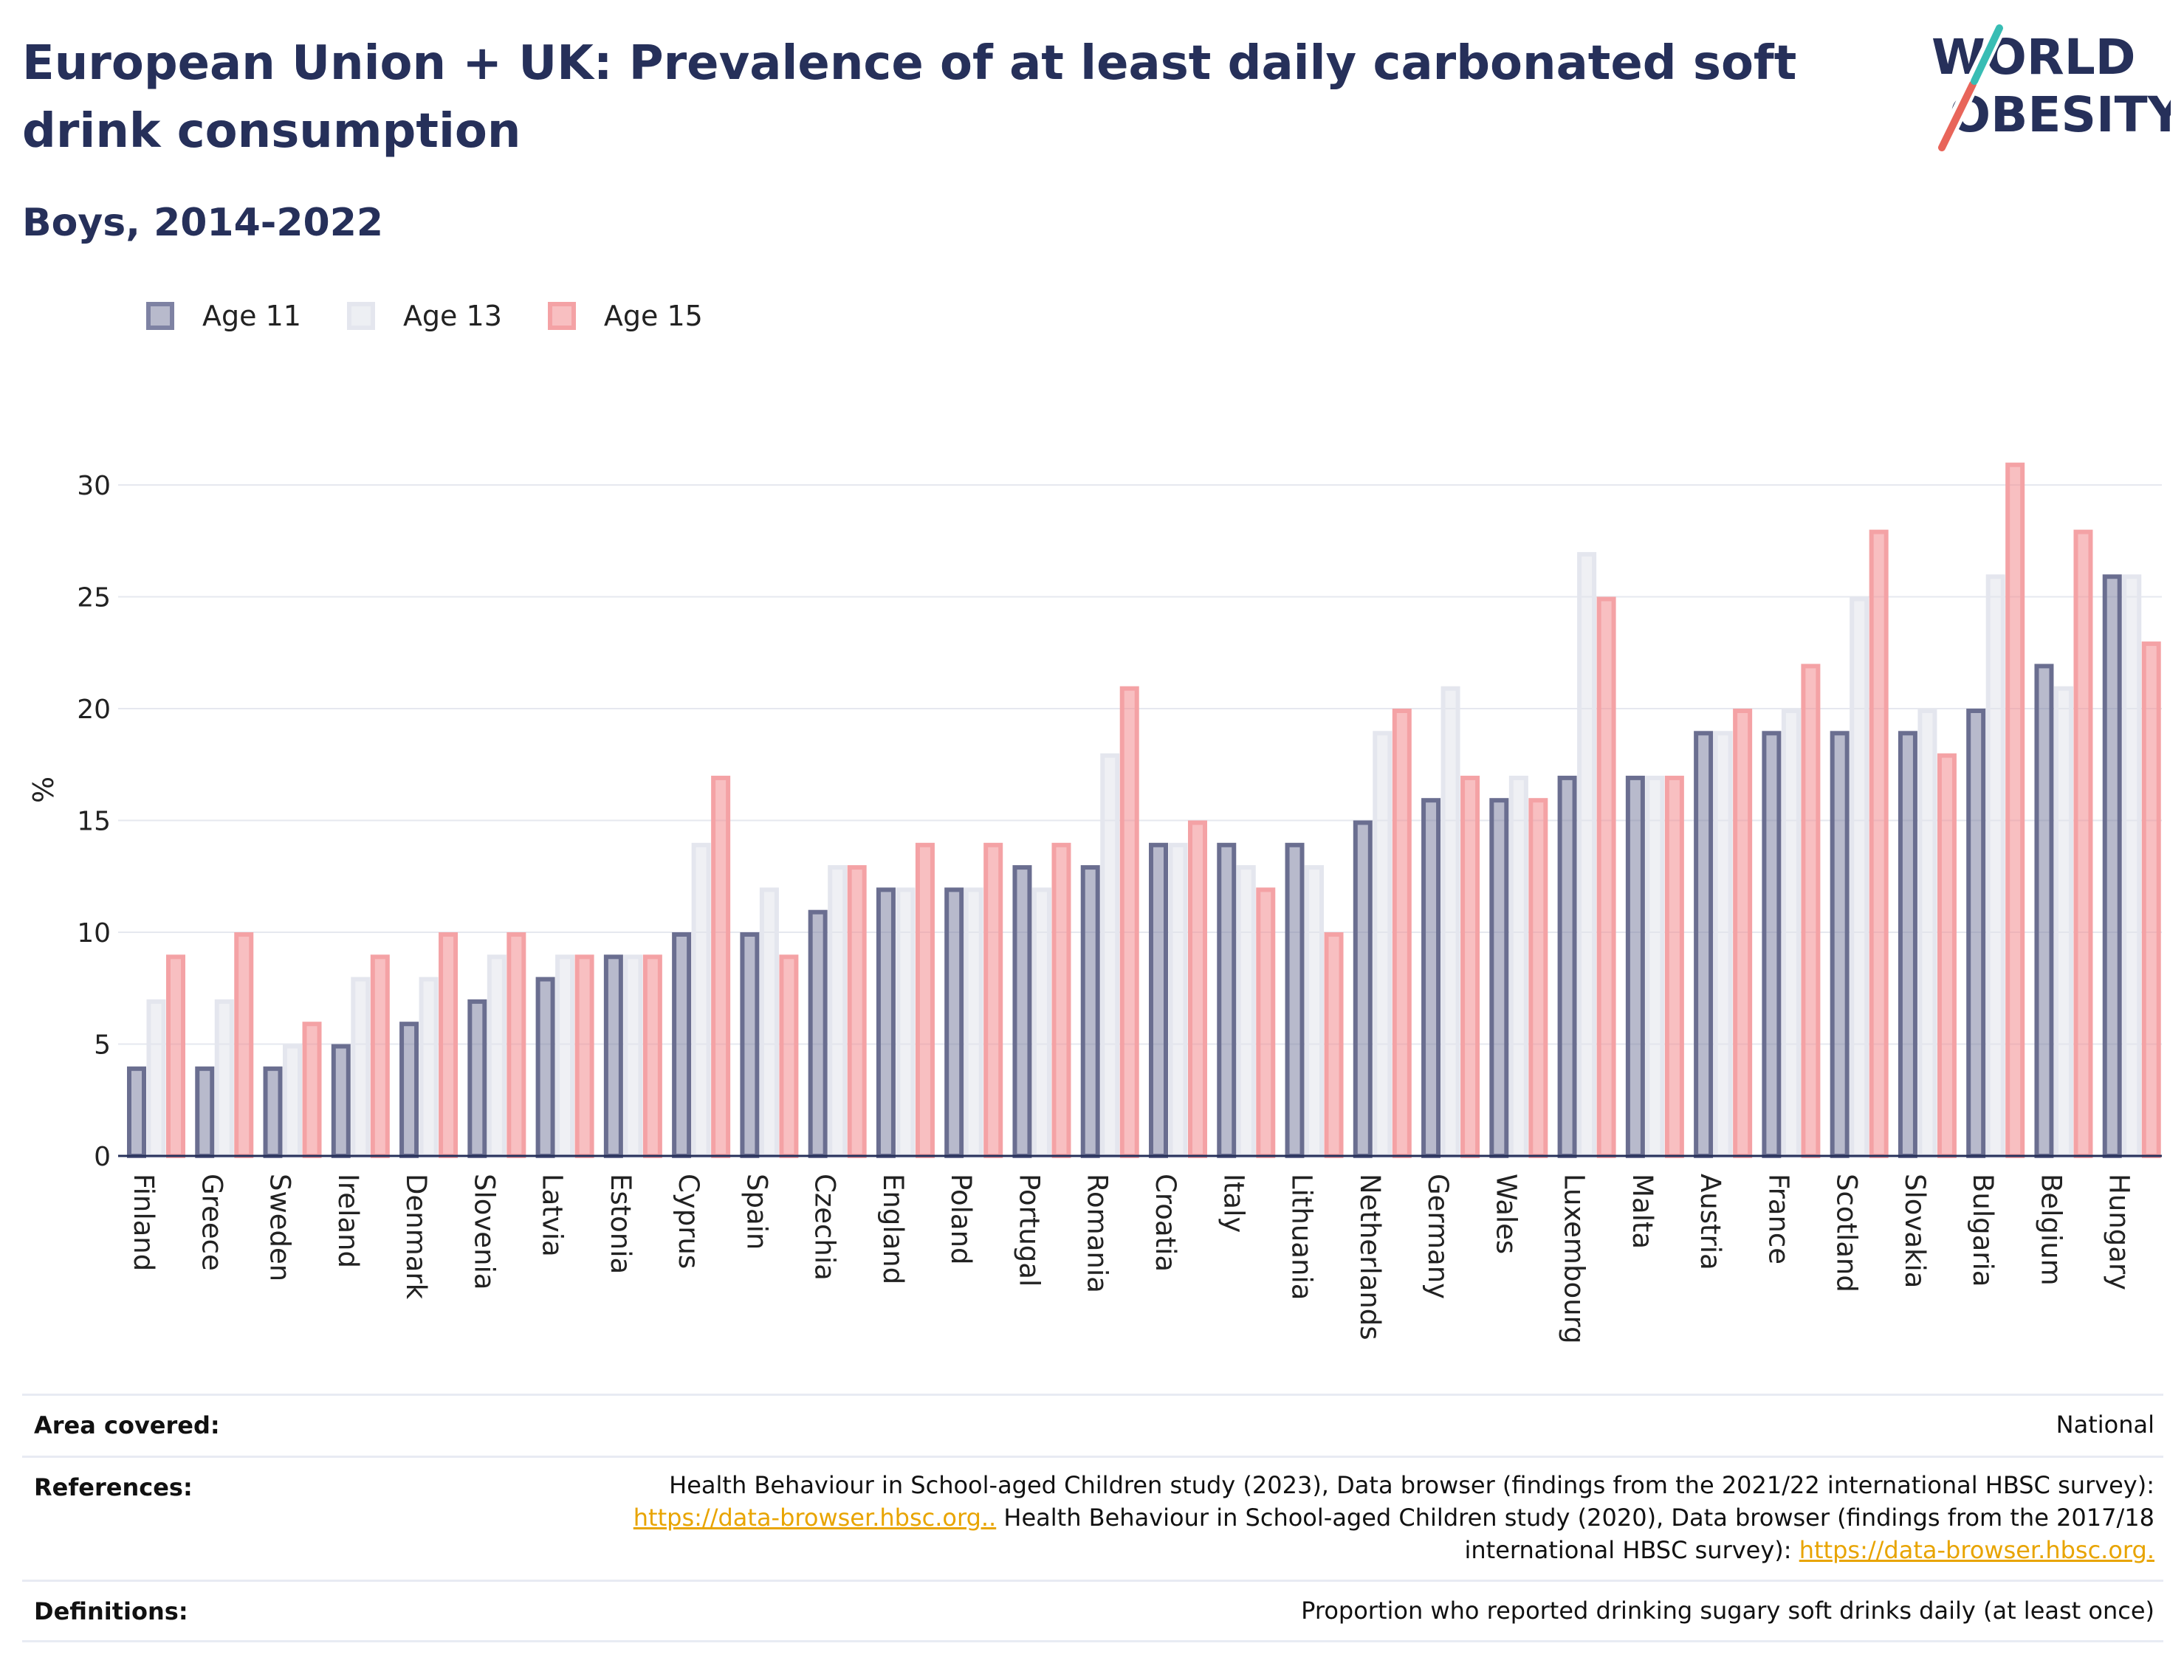 This screenshot has width=2184, height=1680. I want to click on x-tick-label: Netherlands, so click(1370, 1257).